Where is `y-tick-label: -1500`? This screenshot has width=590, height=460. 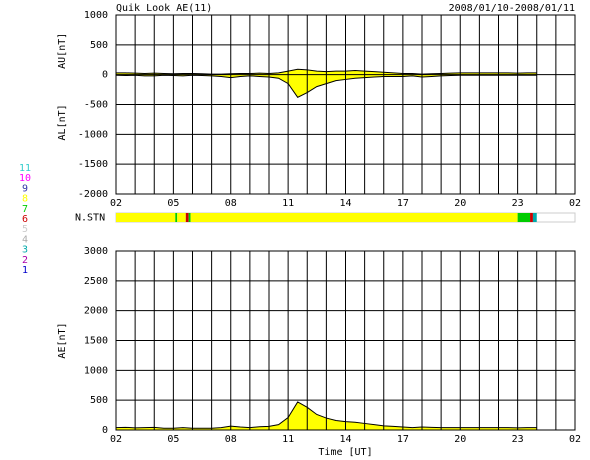
y-tick-label: -1500 is located at coordinates (93, 164).